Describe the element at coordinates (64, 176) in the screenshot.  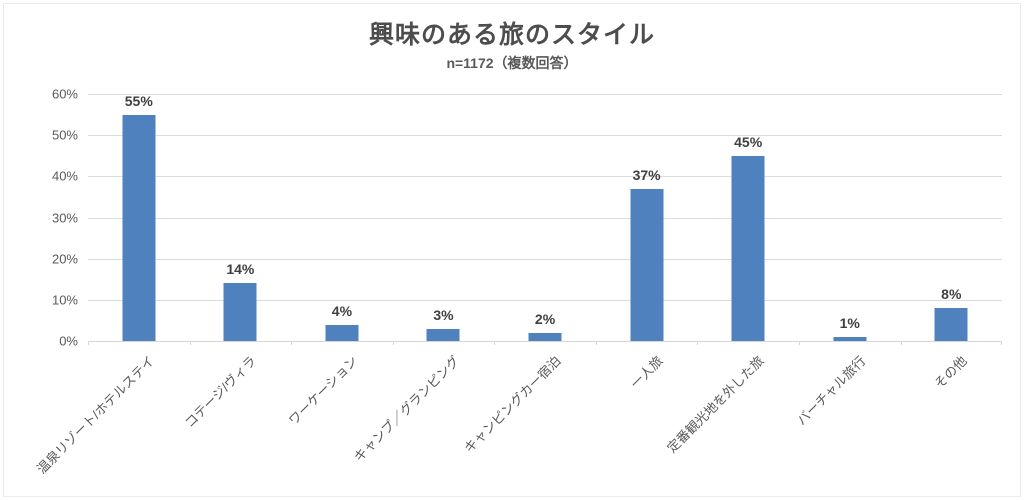
I see `y-axis-tick-label: 40%` at that location.